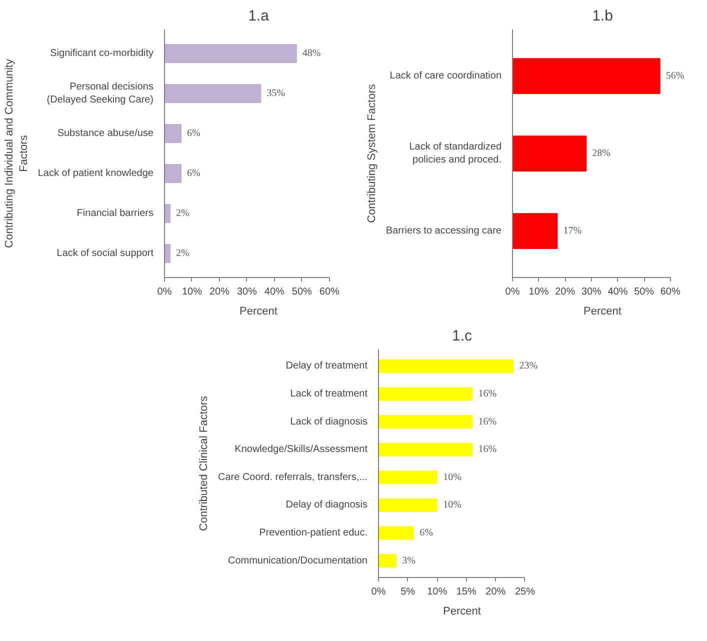  Describe the element at coordinates (313, 533) in the screenshot. I see `y-tick-label: Prevention-patient educ.` at that location.